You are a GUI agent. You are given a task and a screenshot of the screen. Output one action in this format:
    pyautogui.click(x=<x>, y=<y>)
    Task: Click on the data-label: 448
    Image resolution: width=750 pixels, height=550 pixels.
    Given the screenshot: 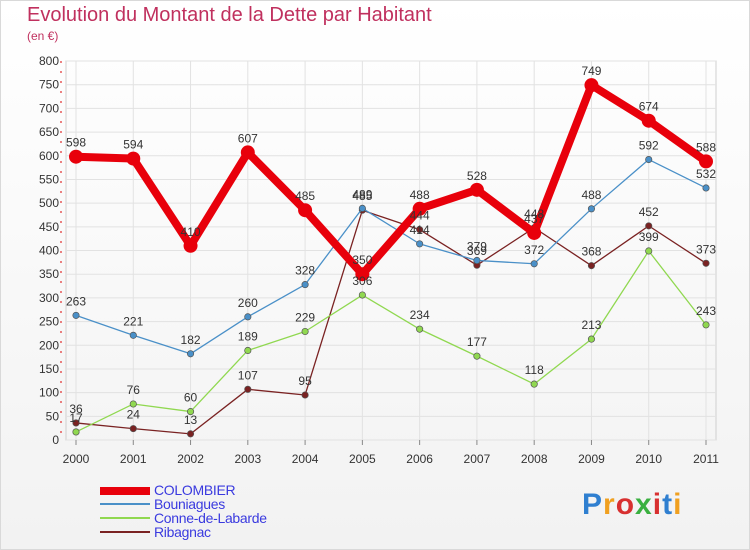 What is the action you would take?
    pyautogui.click(x=534, y=214)
    